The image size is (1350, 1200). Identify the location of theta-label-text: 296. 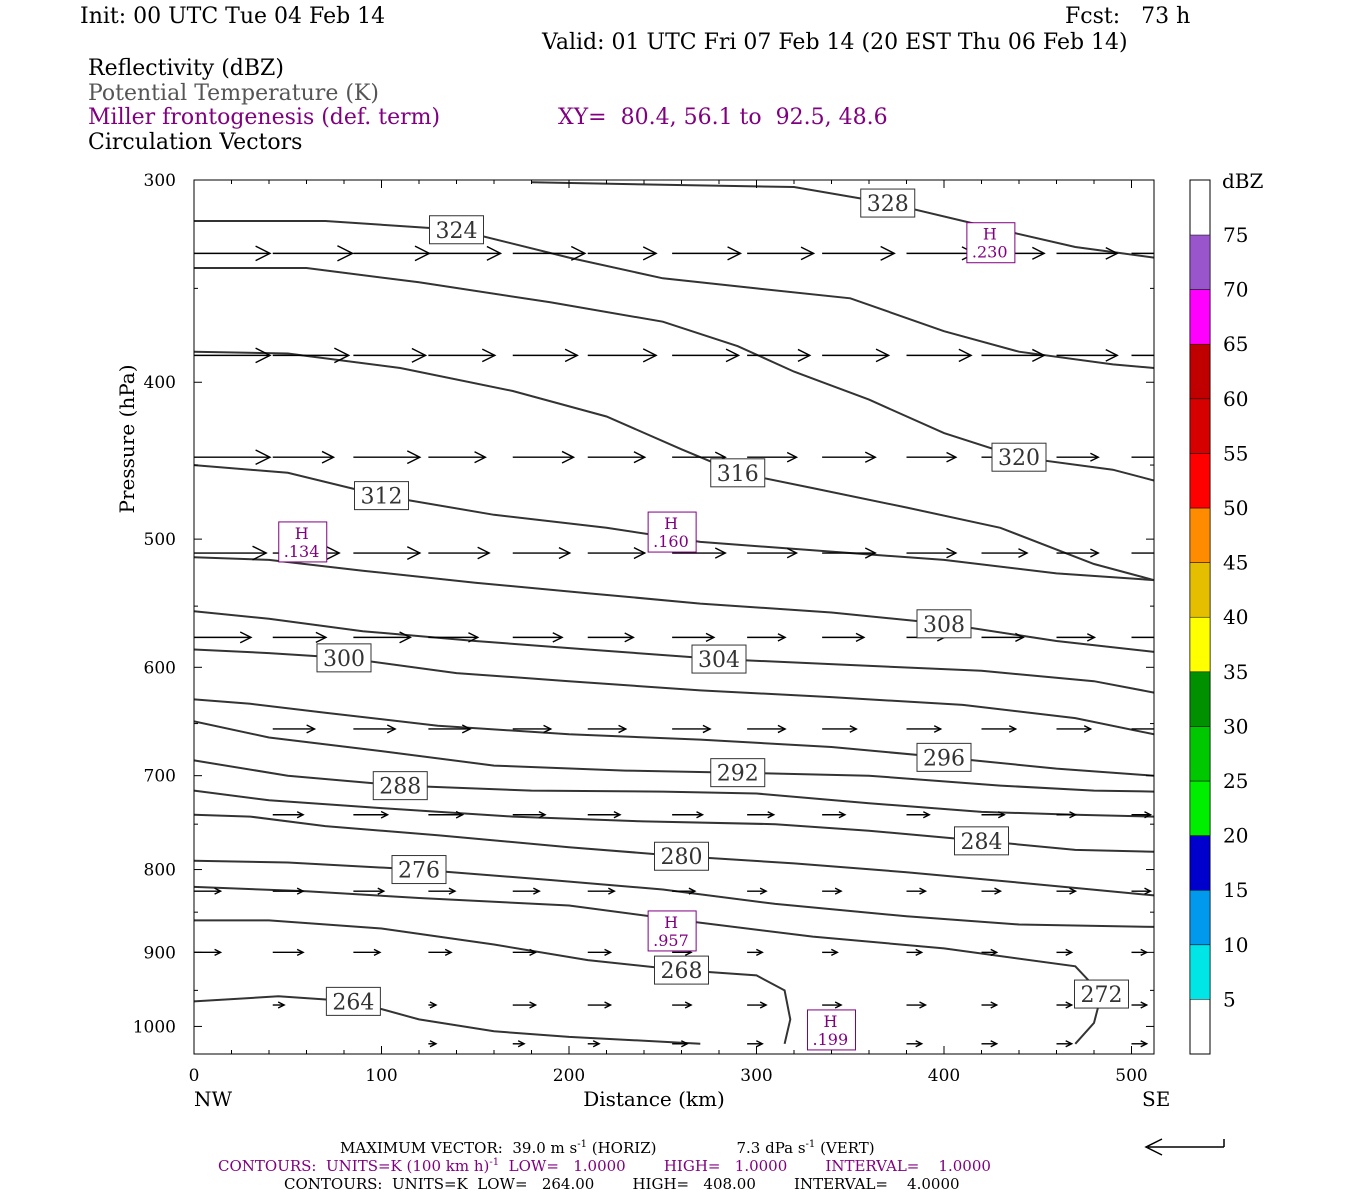
(944, 758).